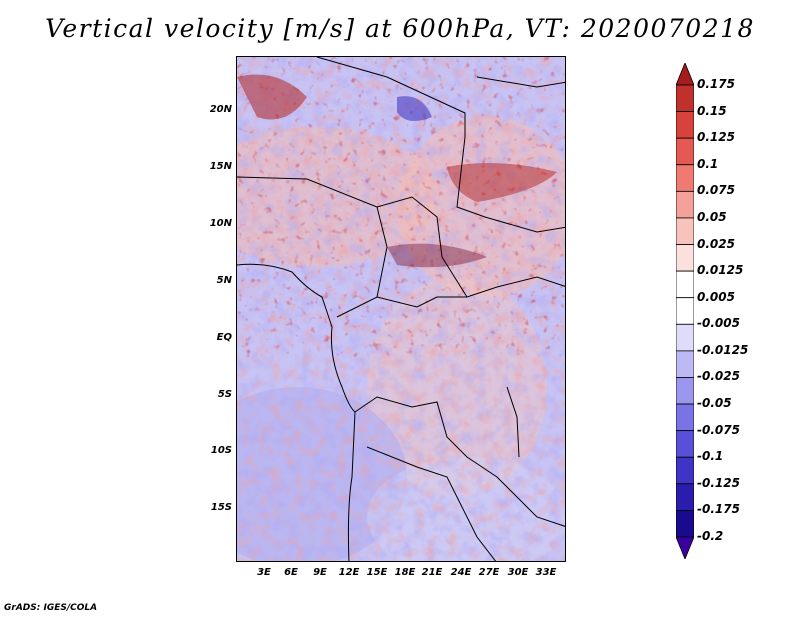  Describe the element at coordinates (220, 223) in the screenshot. I see `lat-label-10n: 10N` at that location.